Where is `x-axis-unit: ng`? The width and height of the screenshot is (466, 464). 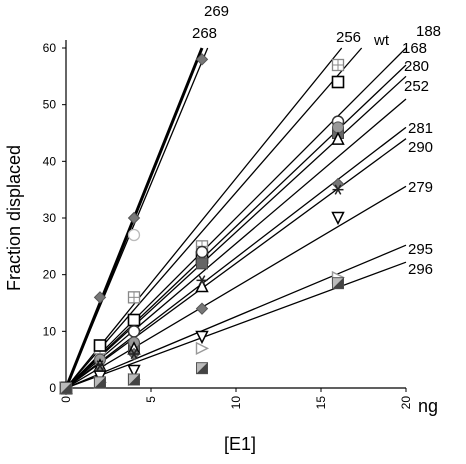 x-axis-unit: ng is located at coordinates (428, 406).